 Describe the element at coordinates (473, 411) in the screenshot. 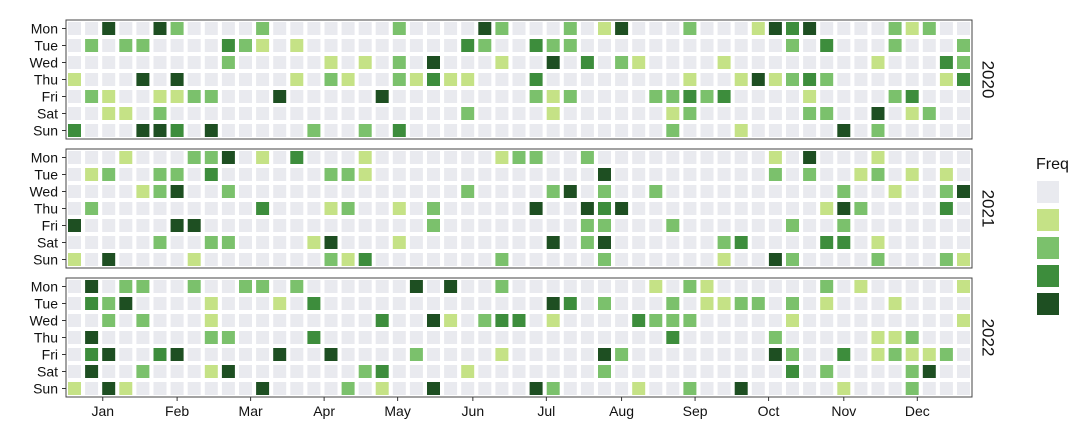

I see `month-label: Jun` at that location.